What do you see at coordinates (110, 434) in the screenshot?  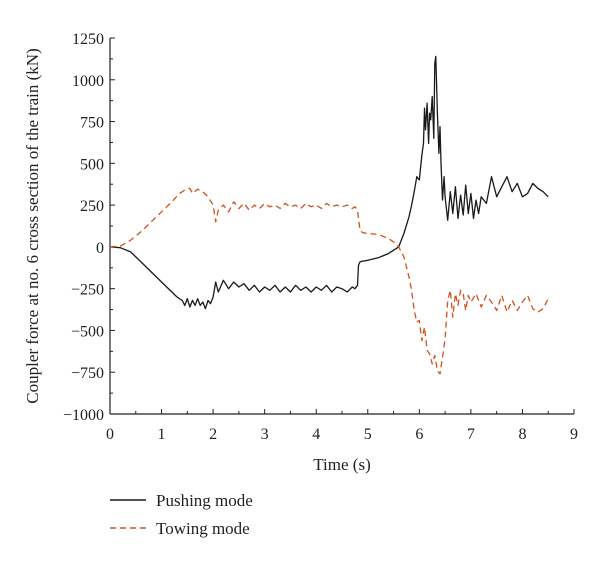 I see `x-tick-label: 0` at bounding box center [110, 434].